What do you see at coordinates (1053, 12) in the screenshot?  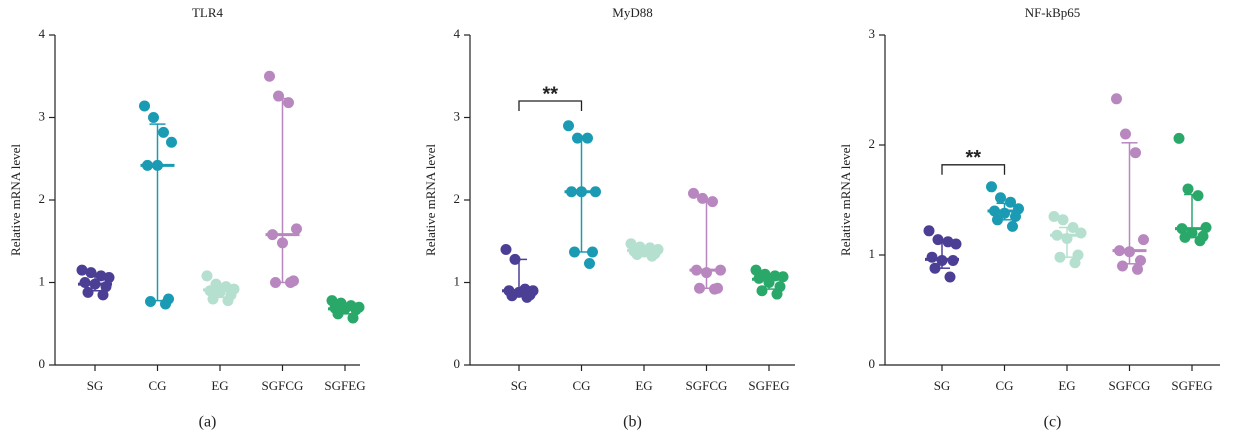 I see `chart-title: NF-kBp65` at bounding box center [1053, 12].